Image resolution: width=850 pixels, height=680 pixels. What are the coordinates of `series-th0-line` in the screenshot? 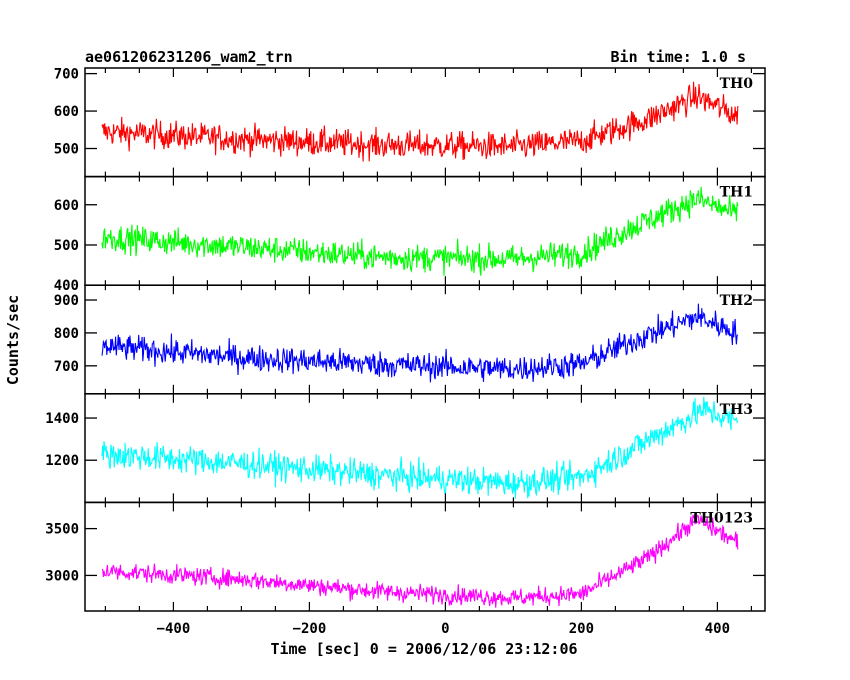 It's located at (420, 121).